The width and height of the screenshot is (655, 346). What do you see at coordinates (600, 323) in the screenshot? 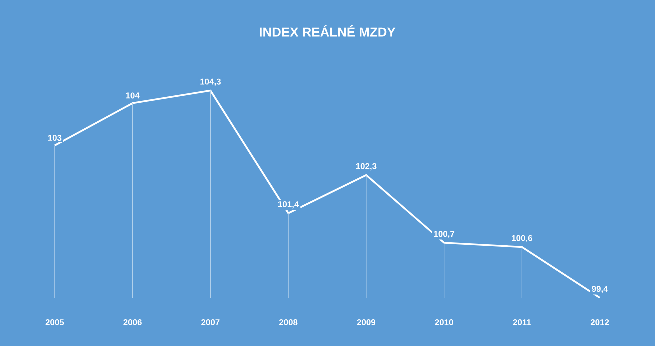
I see `x-tick-label: 2012` at bounding box center [600, 323].